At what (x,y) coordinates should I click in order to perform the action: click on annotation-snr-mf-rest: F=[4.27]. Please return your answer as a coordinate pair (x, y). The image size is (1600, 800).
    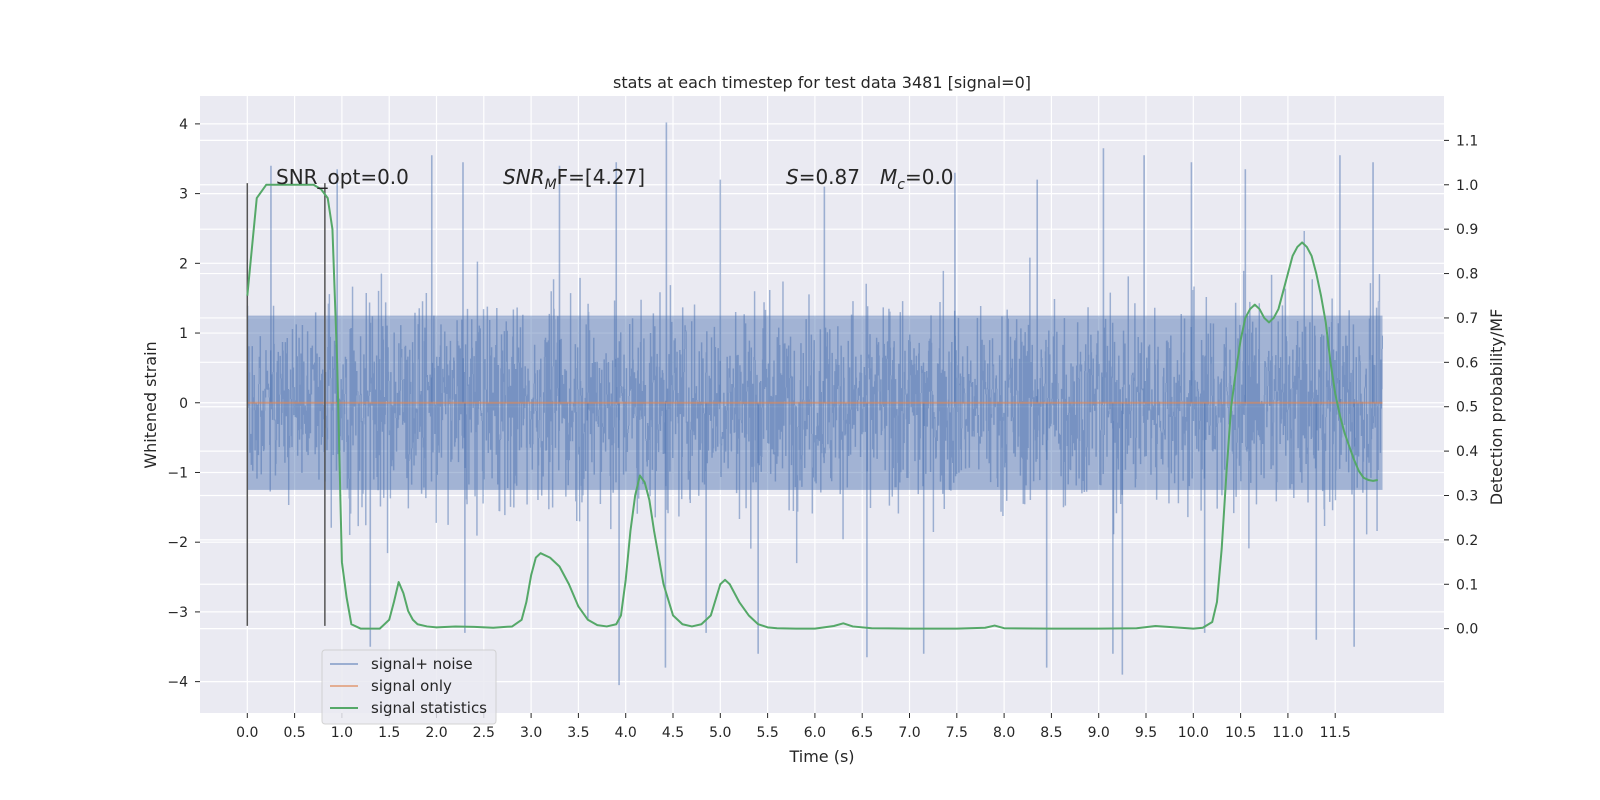
    Looking at the image, I should click on (601, 177).